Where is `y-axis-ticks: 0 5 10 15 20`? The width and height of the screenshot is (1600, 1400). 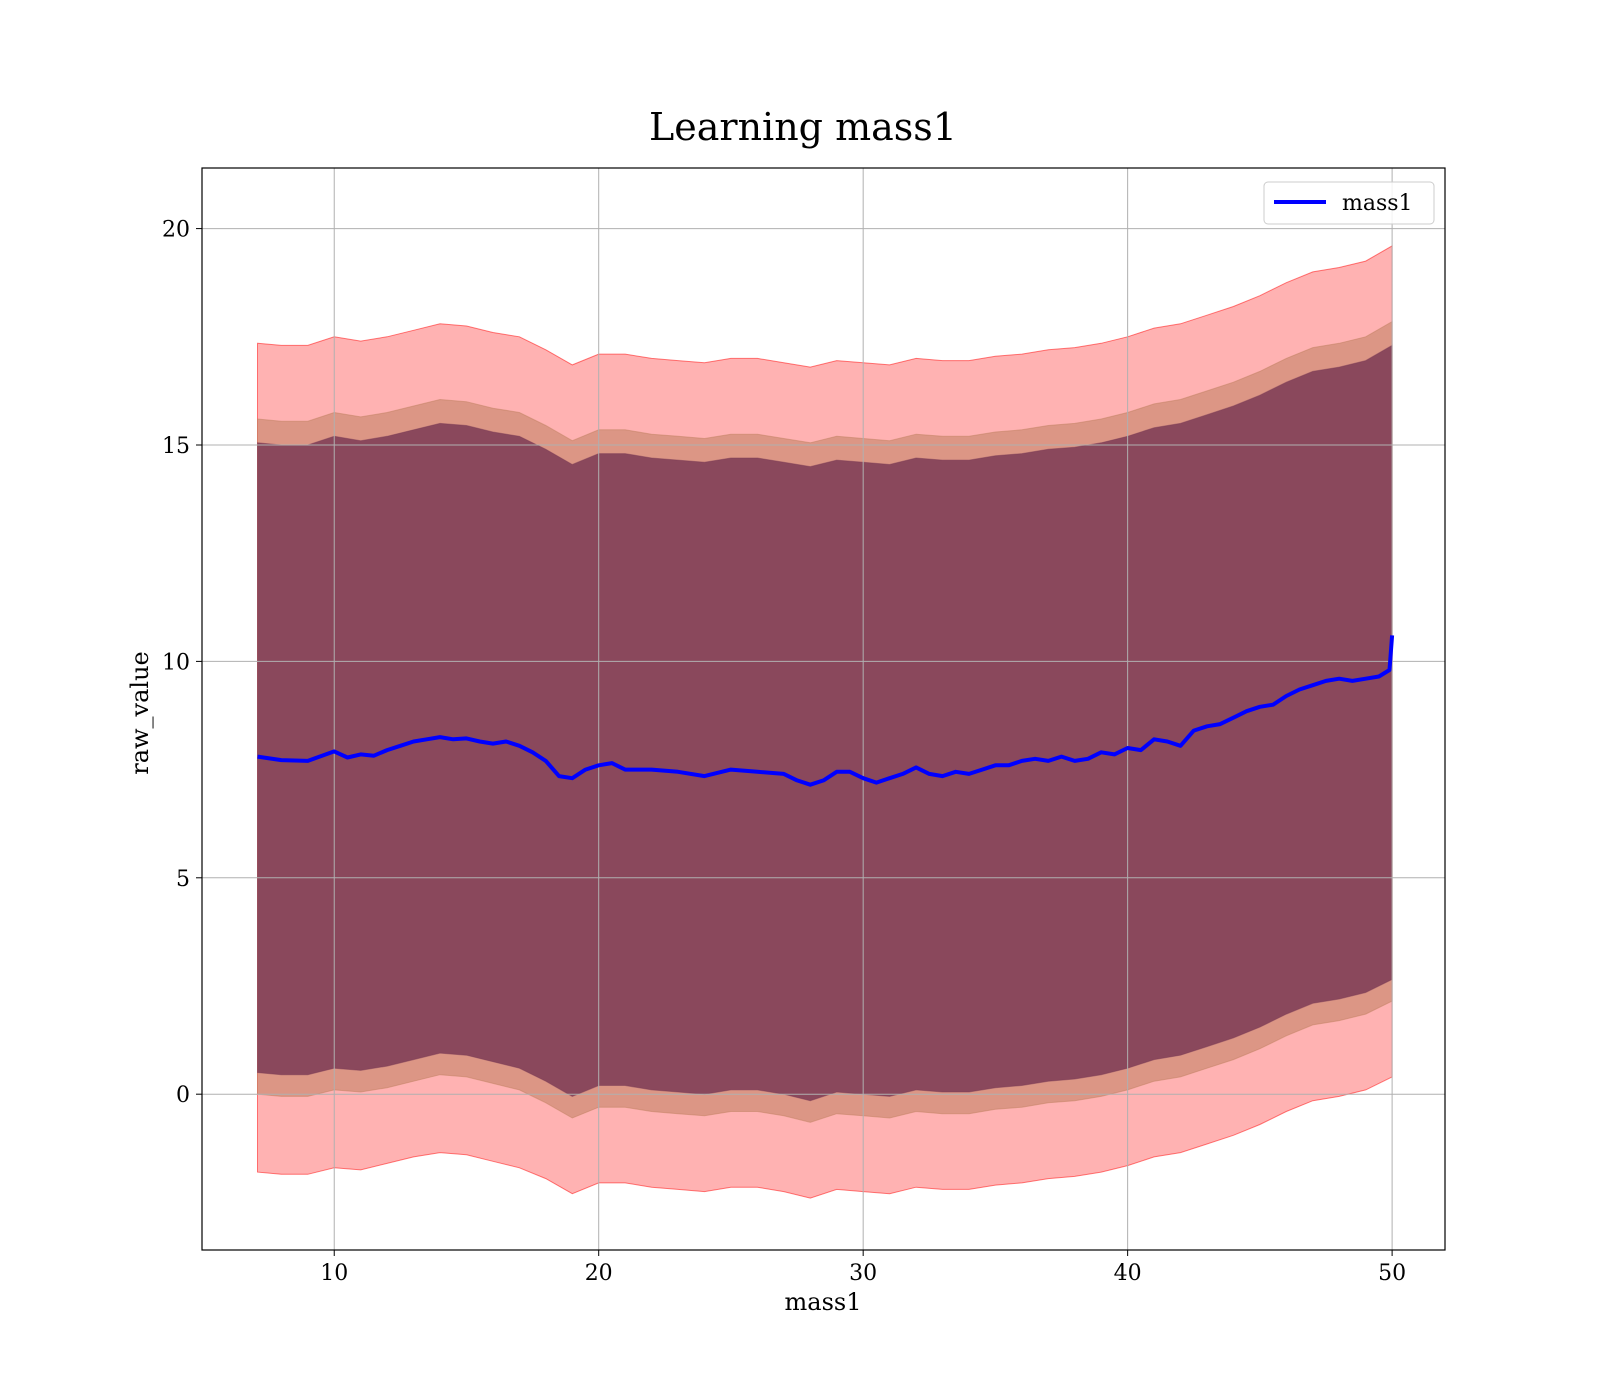 y-axis-ticks: 0 5 10 15 20 is located at coordinates (182, 663).